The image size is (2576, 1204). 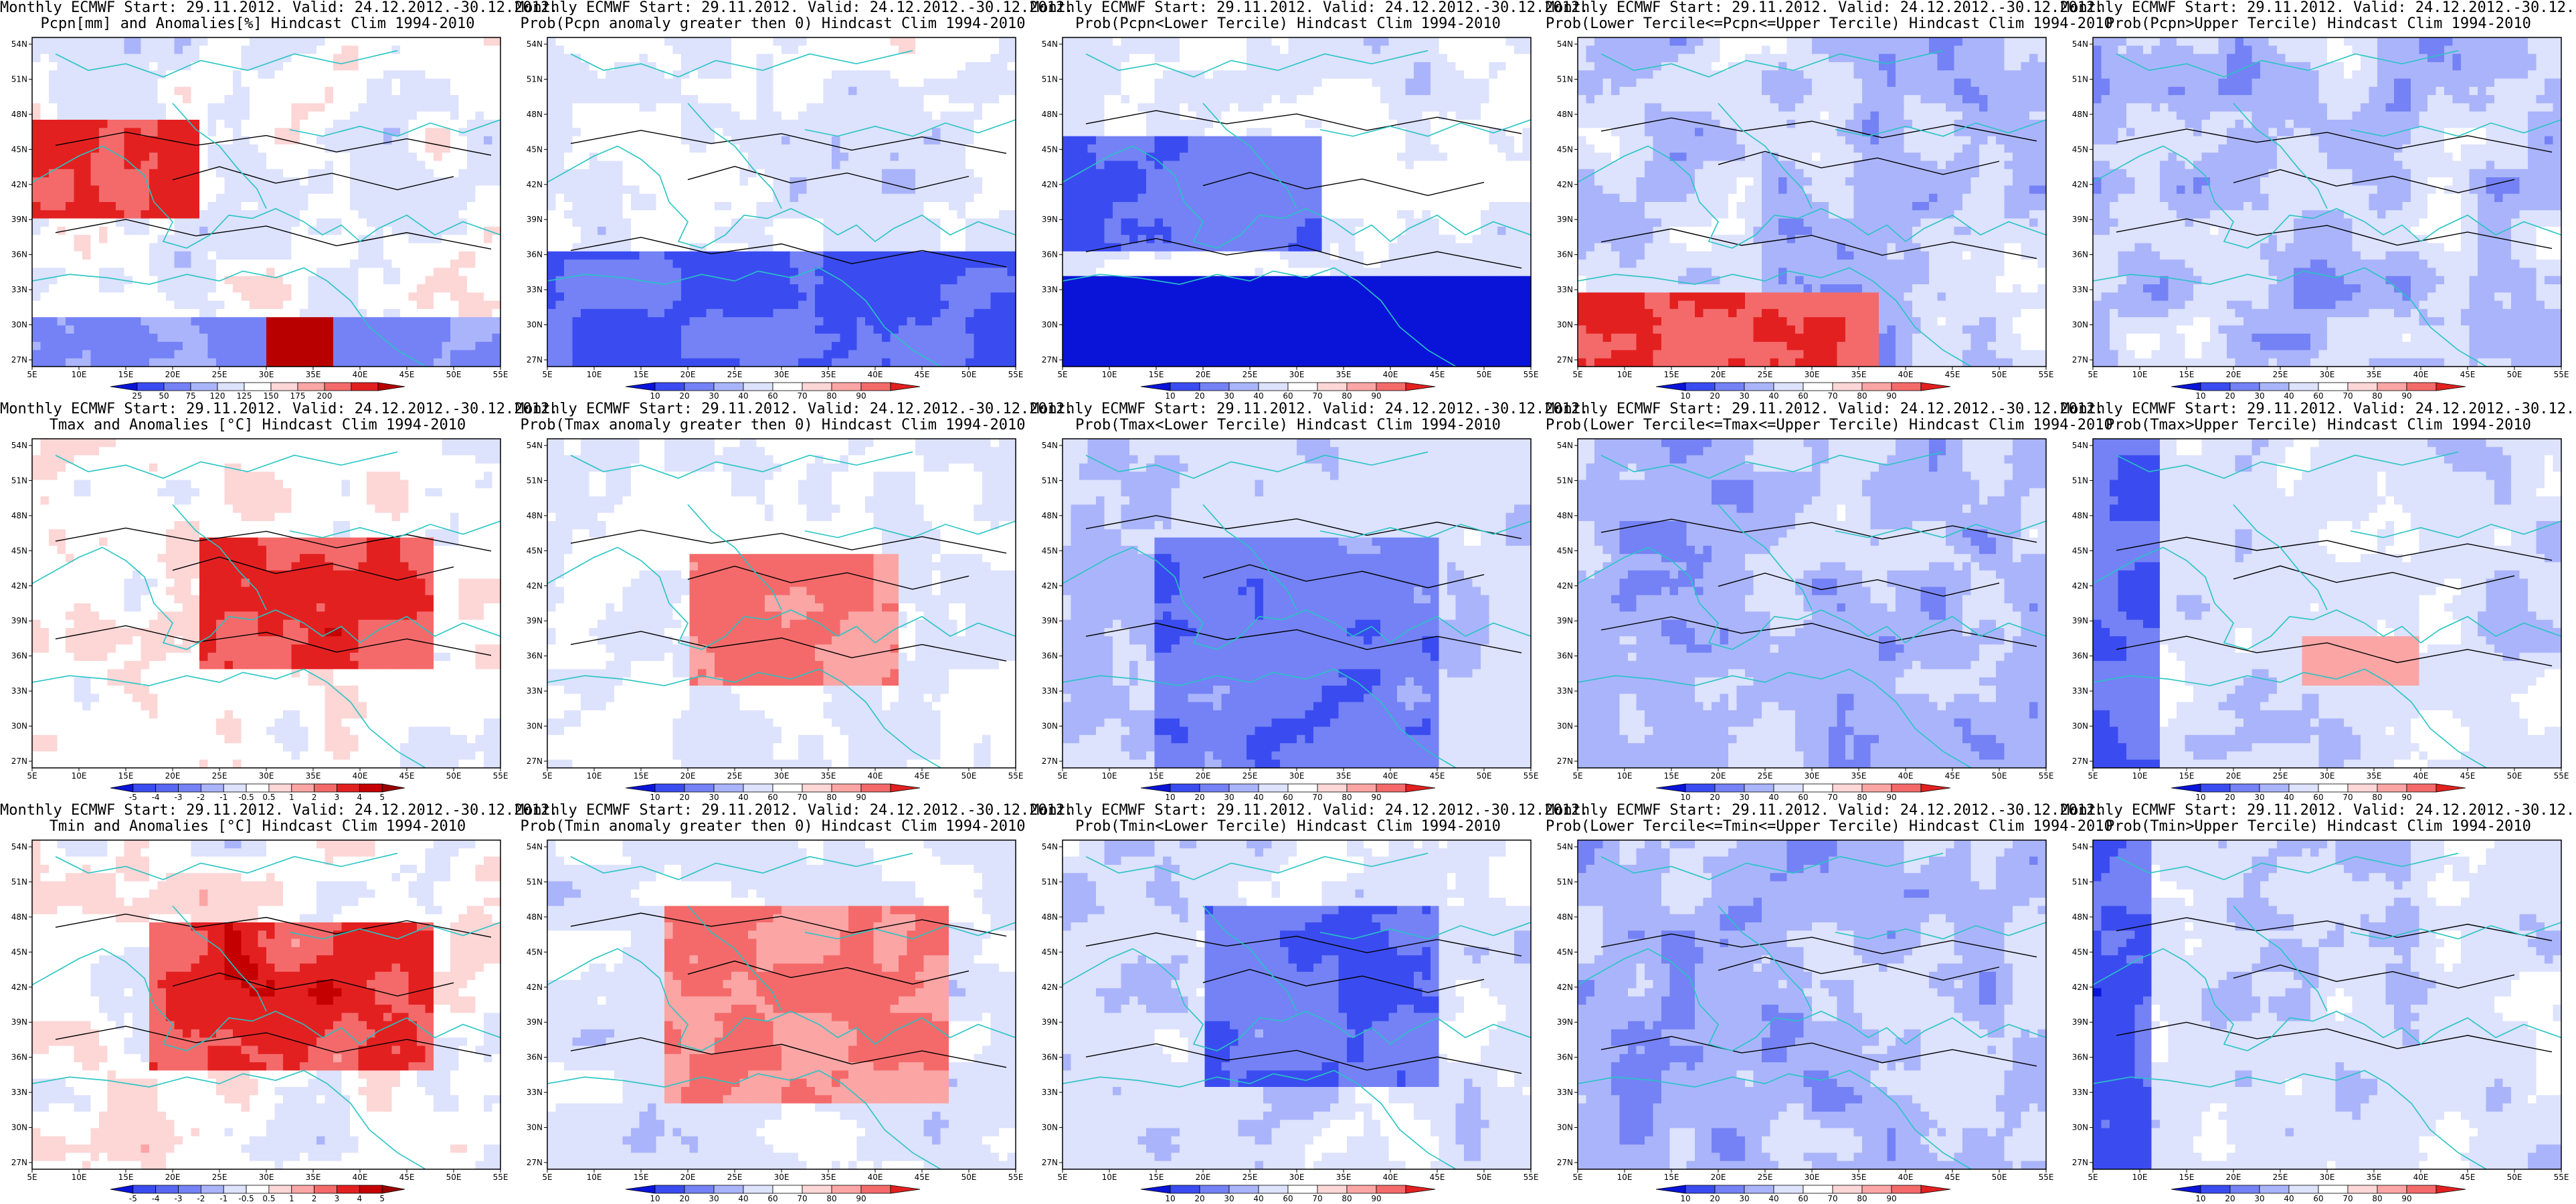 What do you see at coordinates (2347, 396) in the screenshot?
I see `colorbar-label: 70` at bounding box center [2347, 396].